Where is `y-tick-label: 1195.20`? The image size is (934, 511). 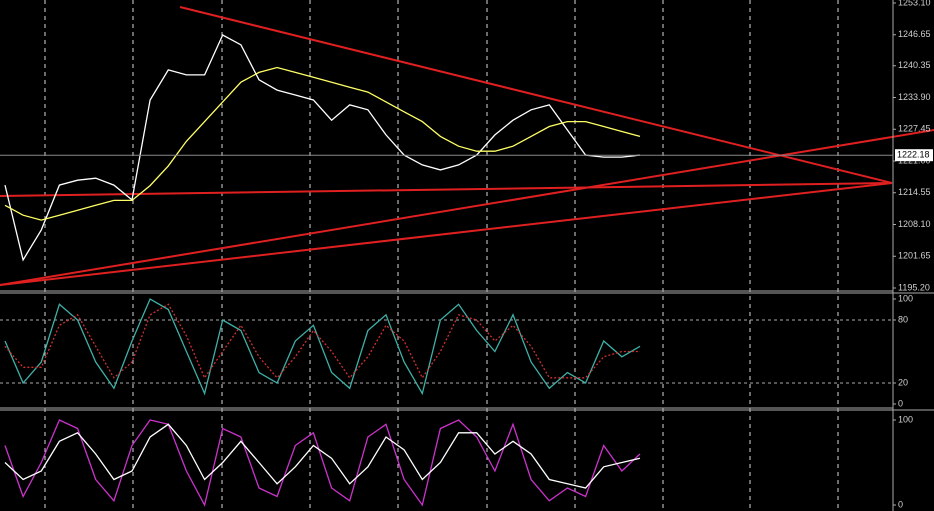
y-tick-label: 1195.20 is located at coordinates (914, 287).